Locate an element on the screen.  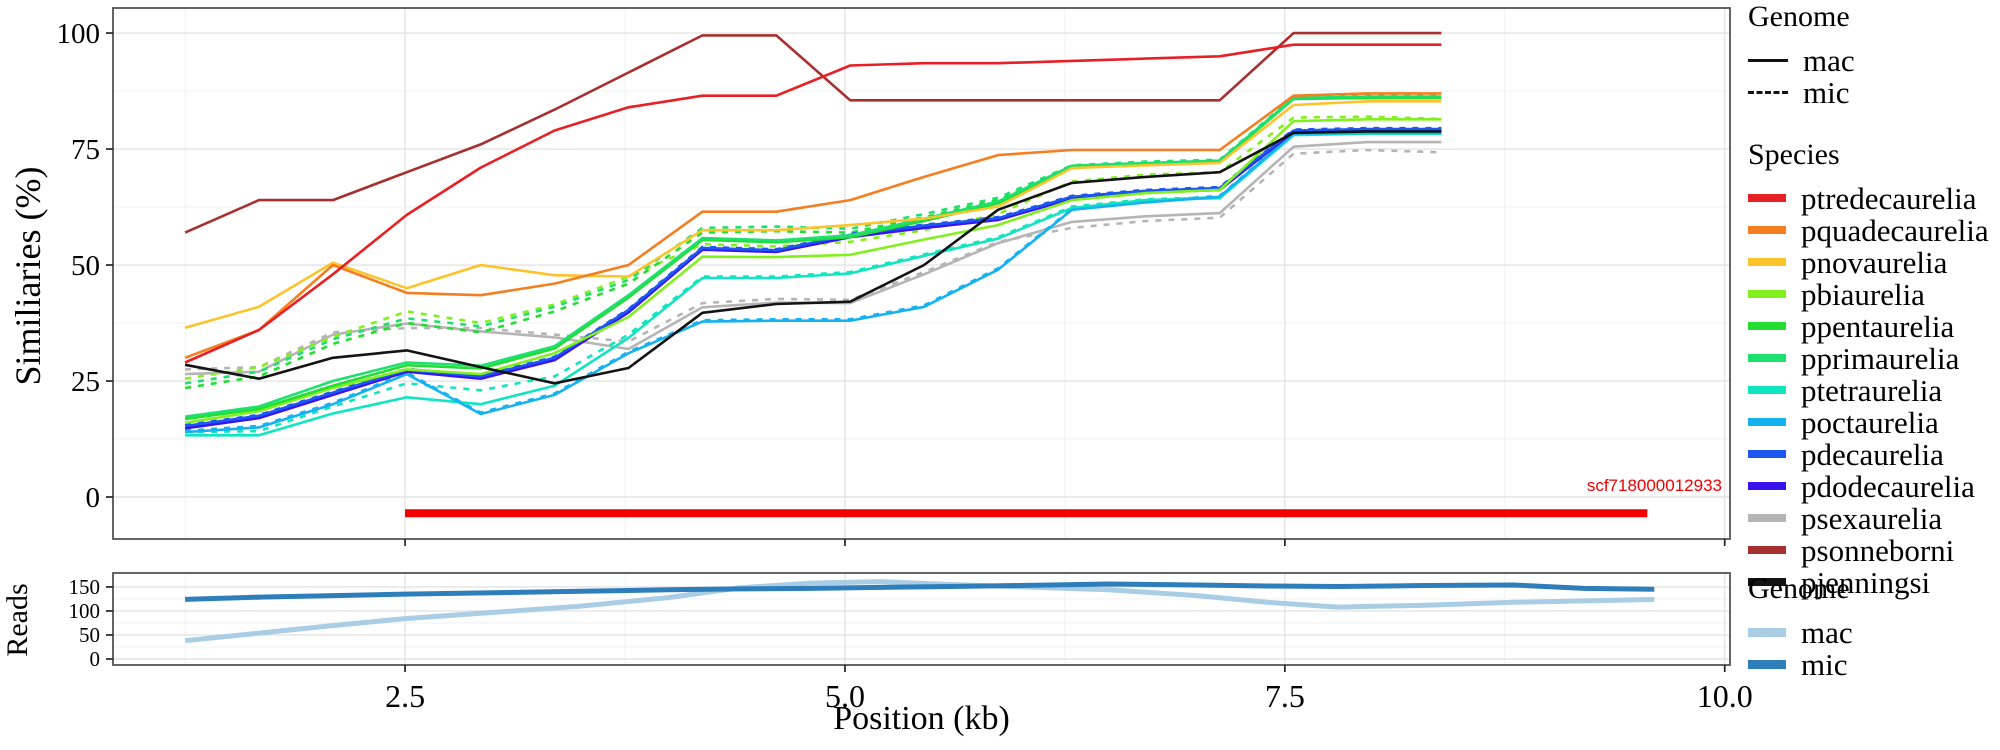
solid-line-key-icon is located at coordinates (1768, 60).